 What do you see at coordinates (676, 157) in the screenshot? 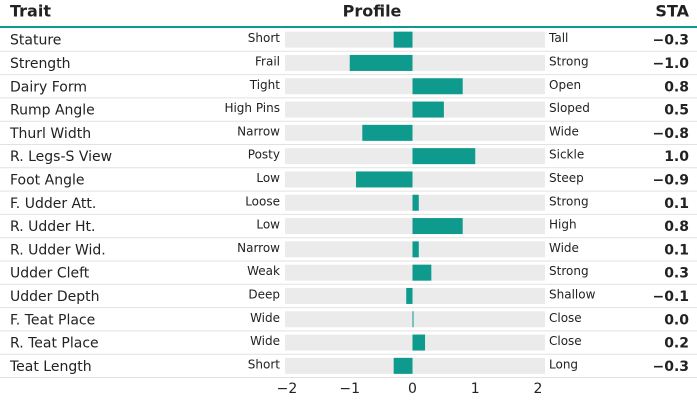
I see `value-label: 1.0` at bounding box center [676, 157].